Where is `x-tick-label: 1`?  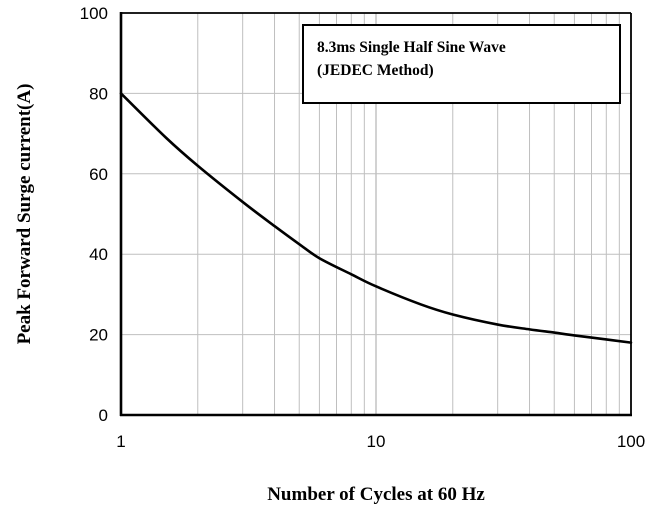 x-tick-label: 1 is located at coordinates (120, 441).